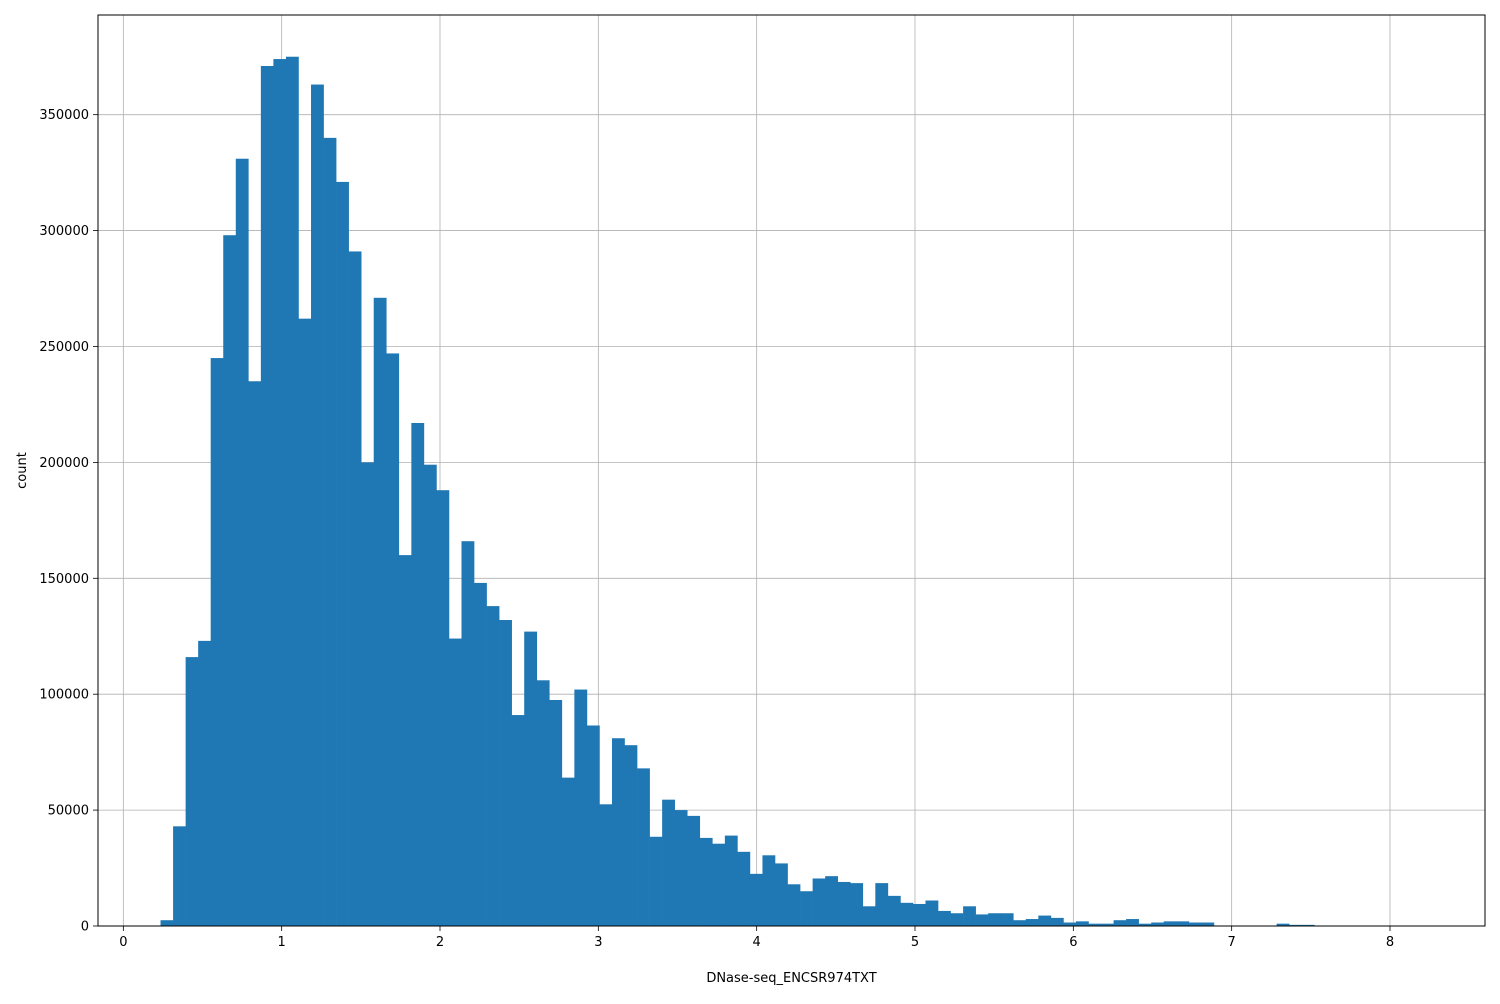  What do you see at coordinates (915, 942) in the screenshot?
I see `x-tick-label: 5` at bounding box center [915, 942].